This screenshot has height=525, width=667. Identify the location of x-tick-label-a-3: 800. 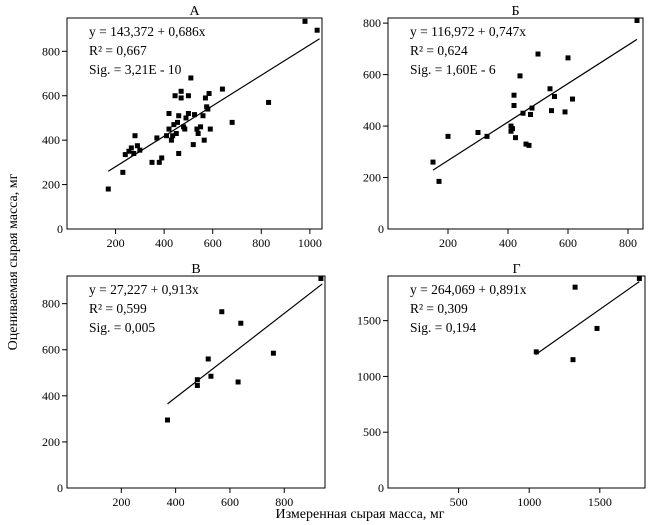
(261, 243).